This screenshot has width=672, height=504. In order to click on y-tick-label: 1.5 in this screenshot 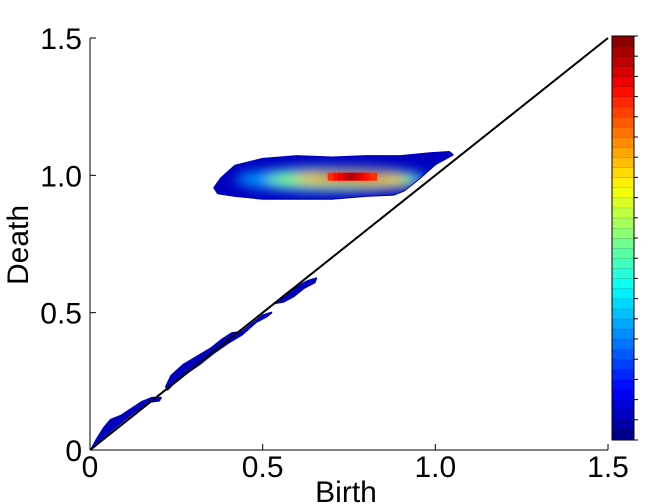, I will do `click(61, 39)`.